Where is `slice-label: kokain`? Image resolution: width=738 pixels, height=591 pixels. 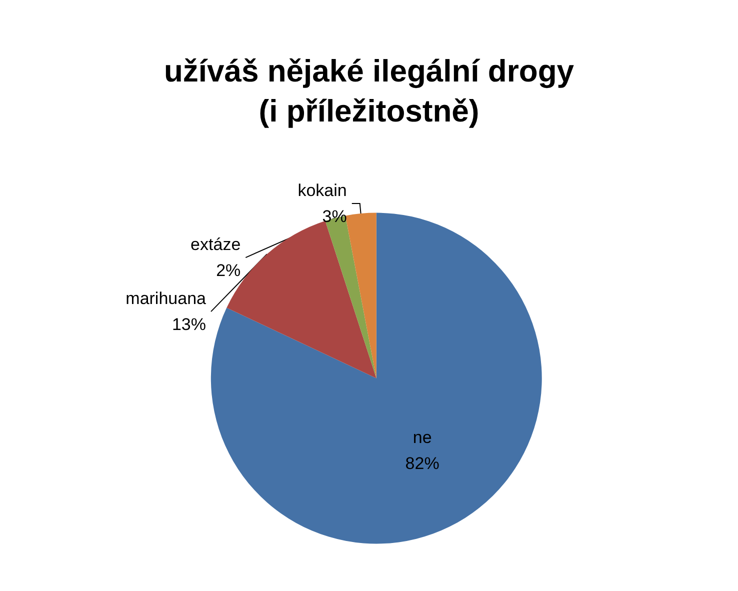 slice-label: kokain is located at coordinates (322, 190).